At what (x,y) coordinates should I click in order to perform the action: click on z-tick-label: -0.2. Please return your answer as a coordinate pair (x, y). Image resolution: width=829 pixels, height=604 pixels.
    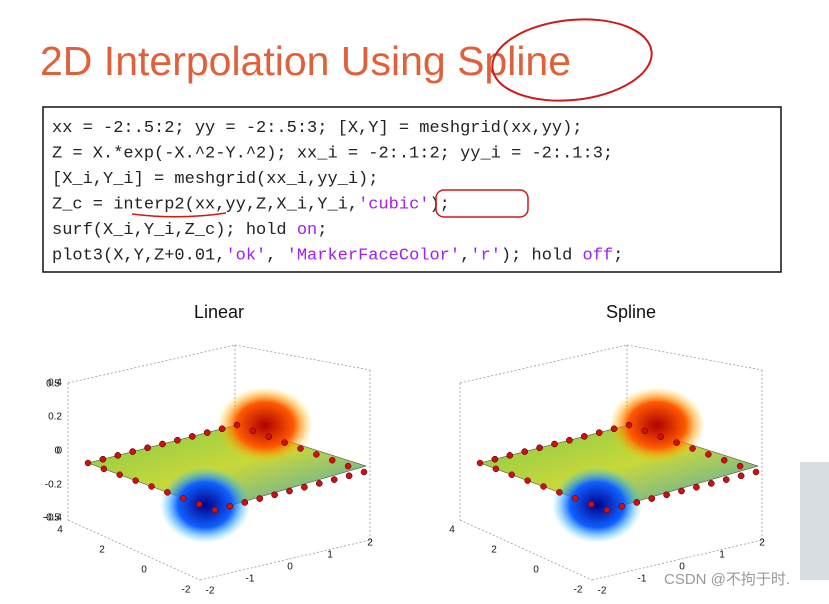
    Looking at the image, I should click on (54, 485).